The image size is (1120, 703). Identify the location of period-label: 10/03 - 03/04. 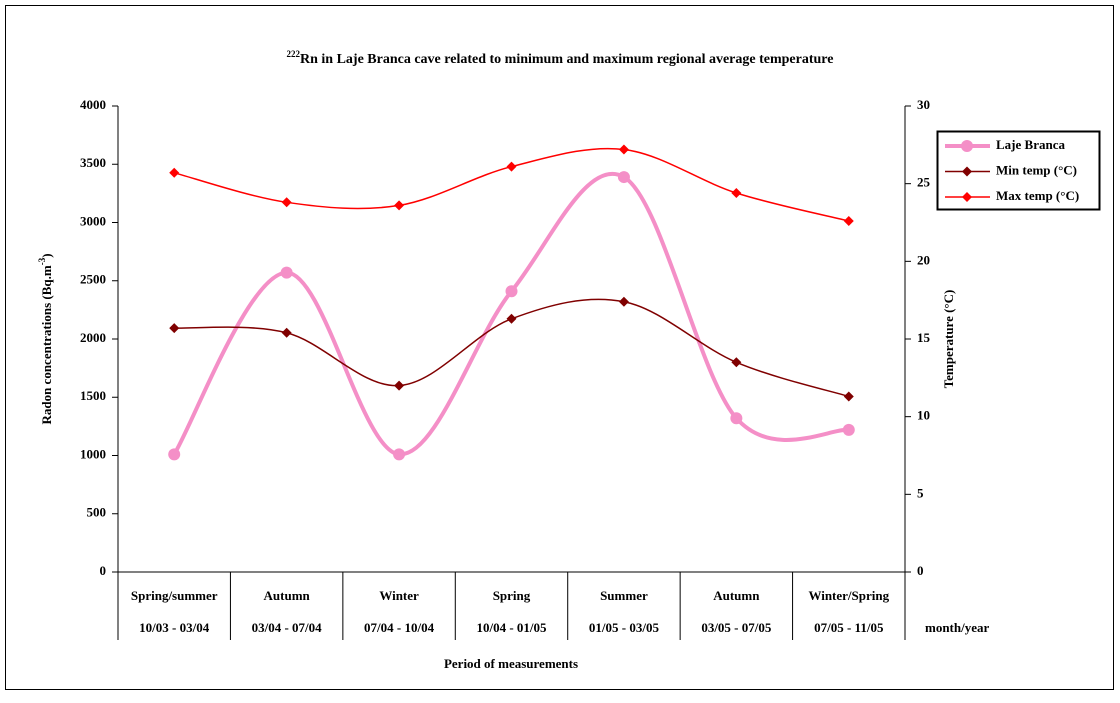
(174, 627).